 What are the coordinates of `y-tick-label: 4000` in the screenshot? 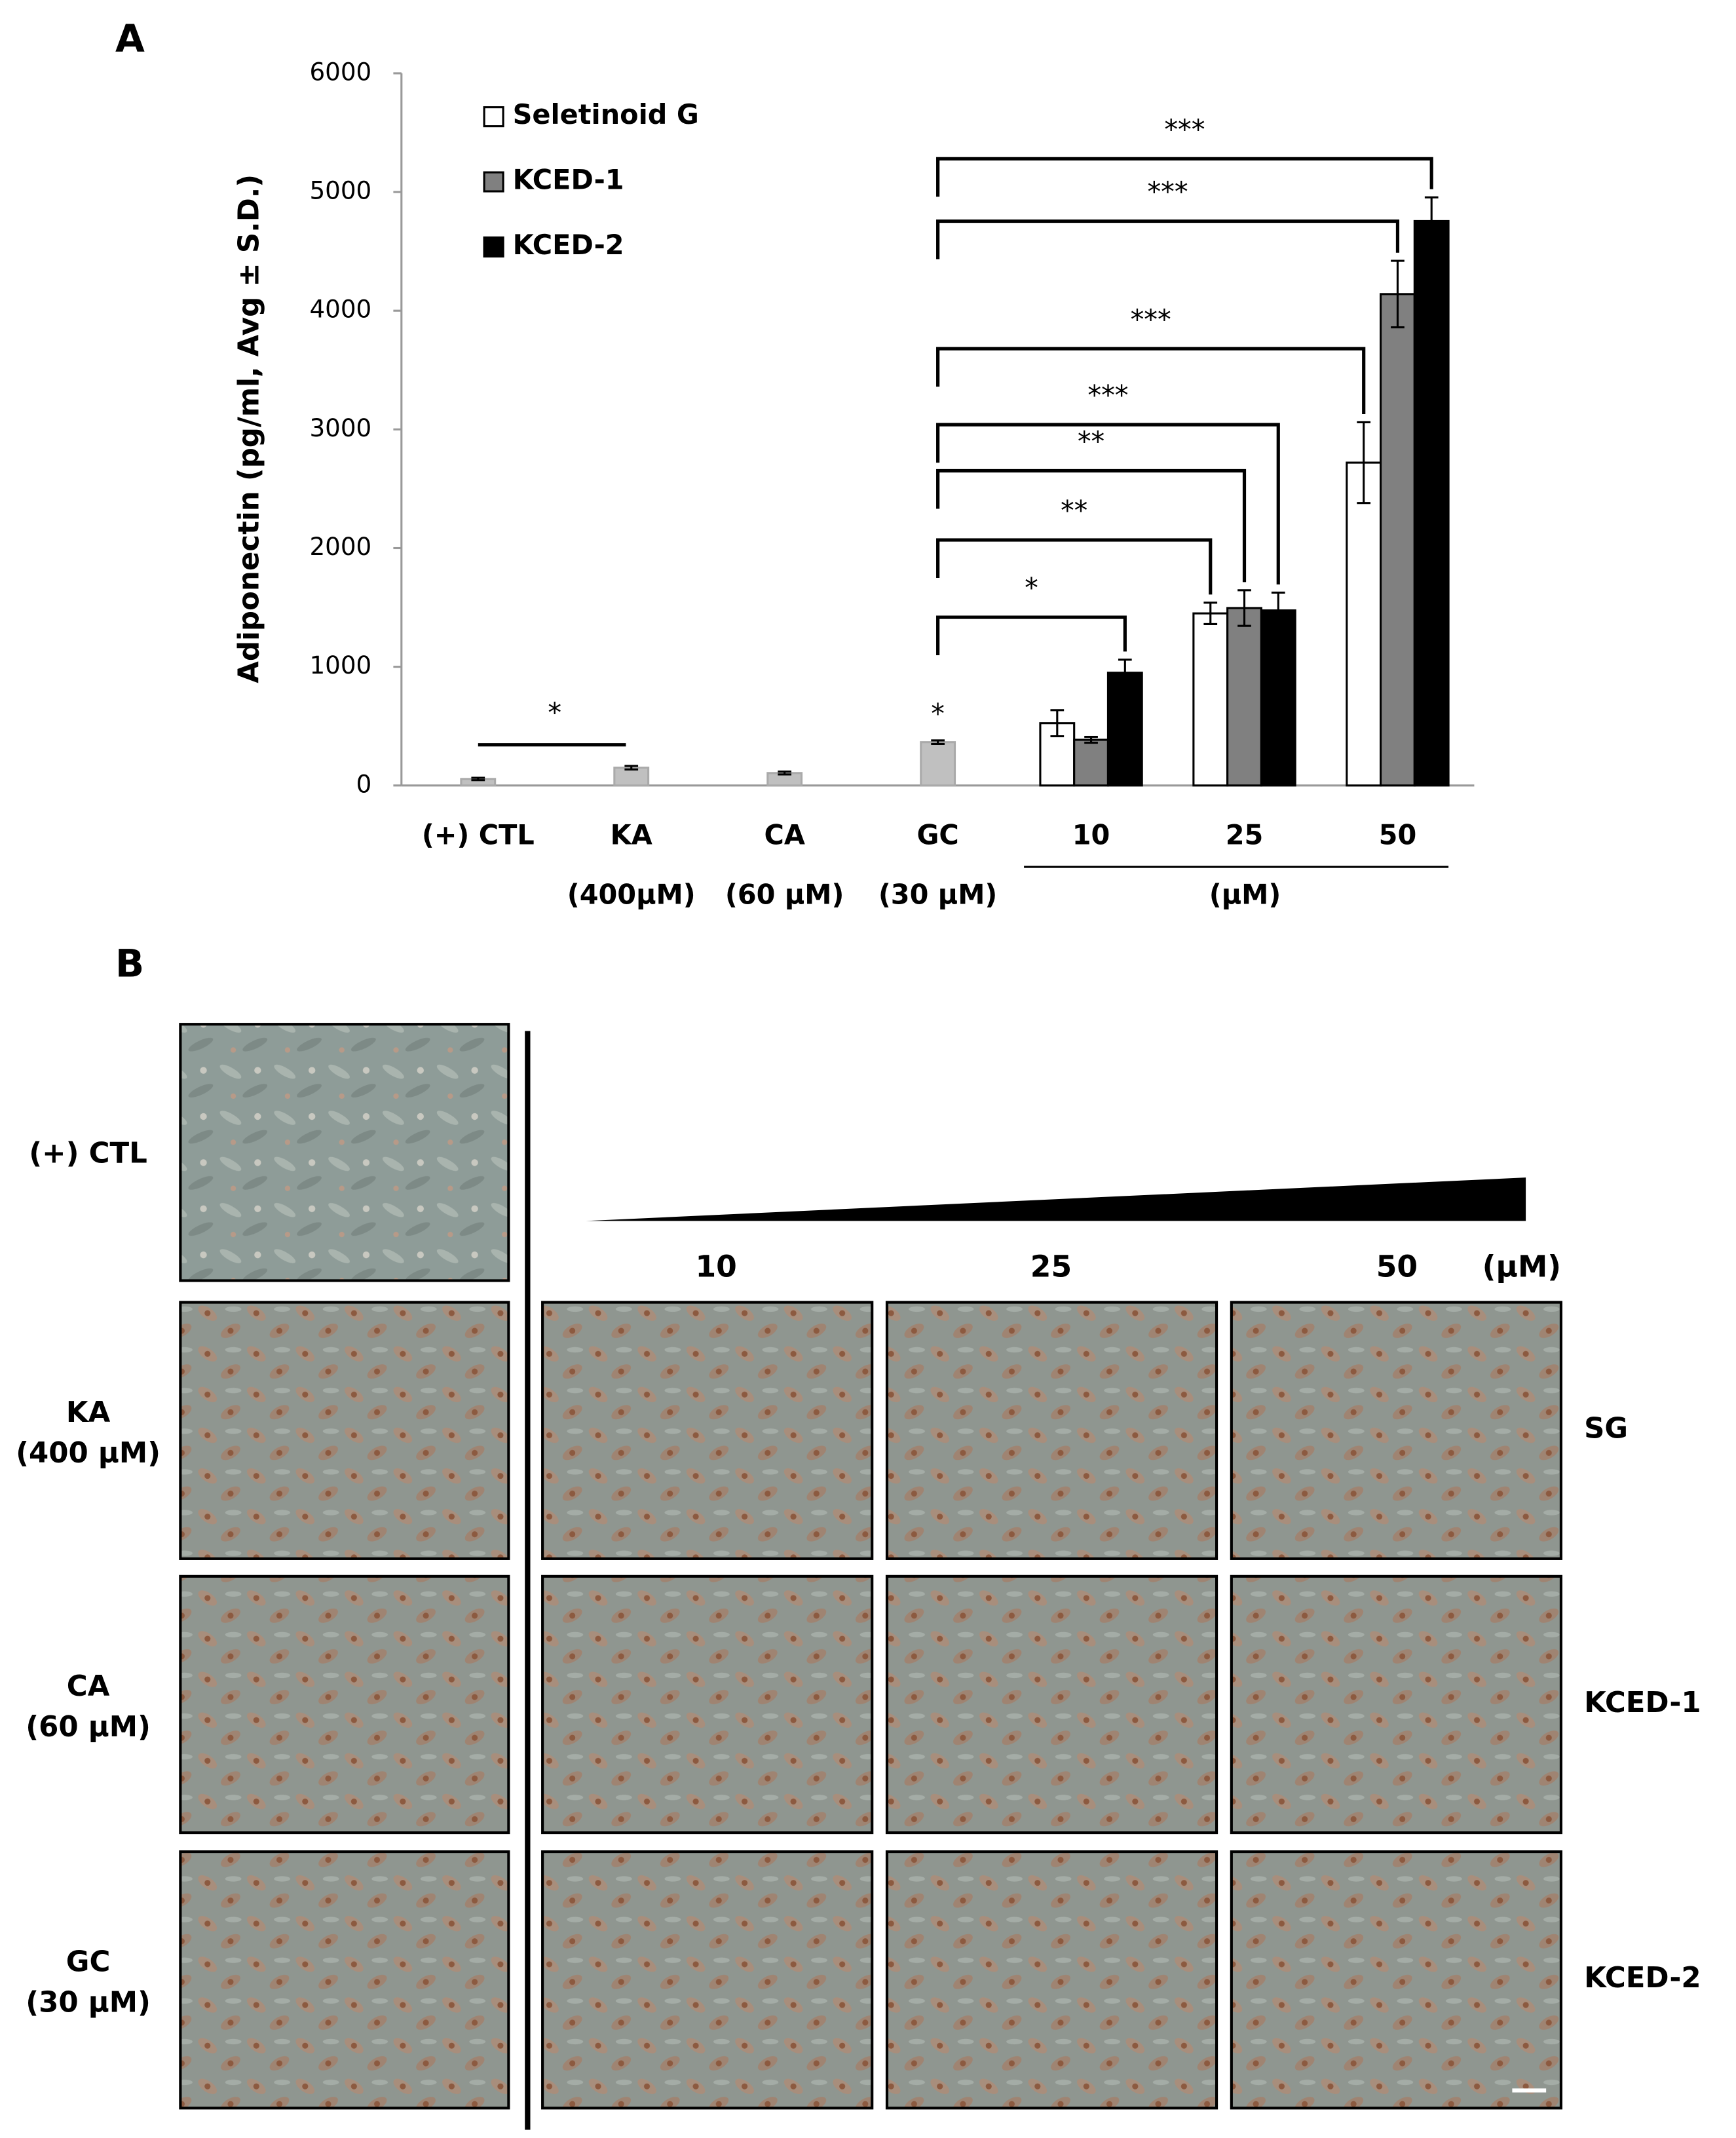 It's located at (340, 309).